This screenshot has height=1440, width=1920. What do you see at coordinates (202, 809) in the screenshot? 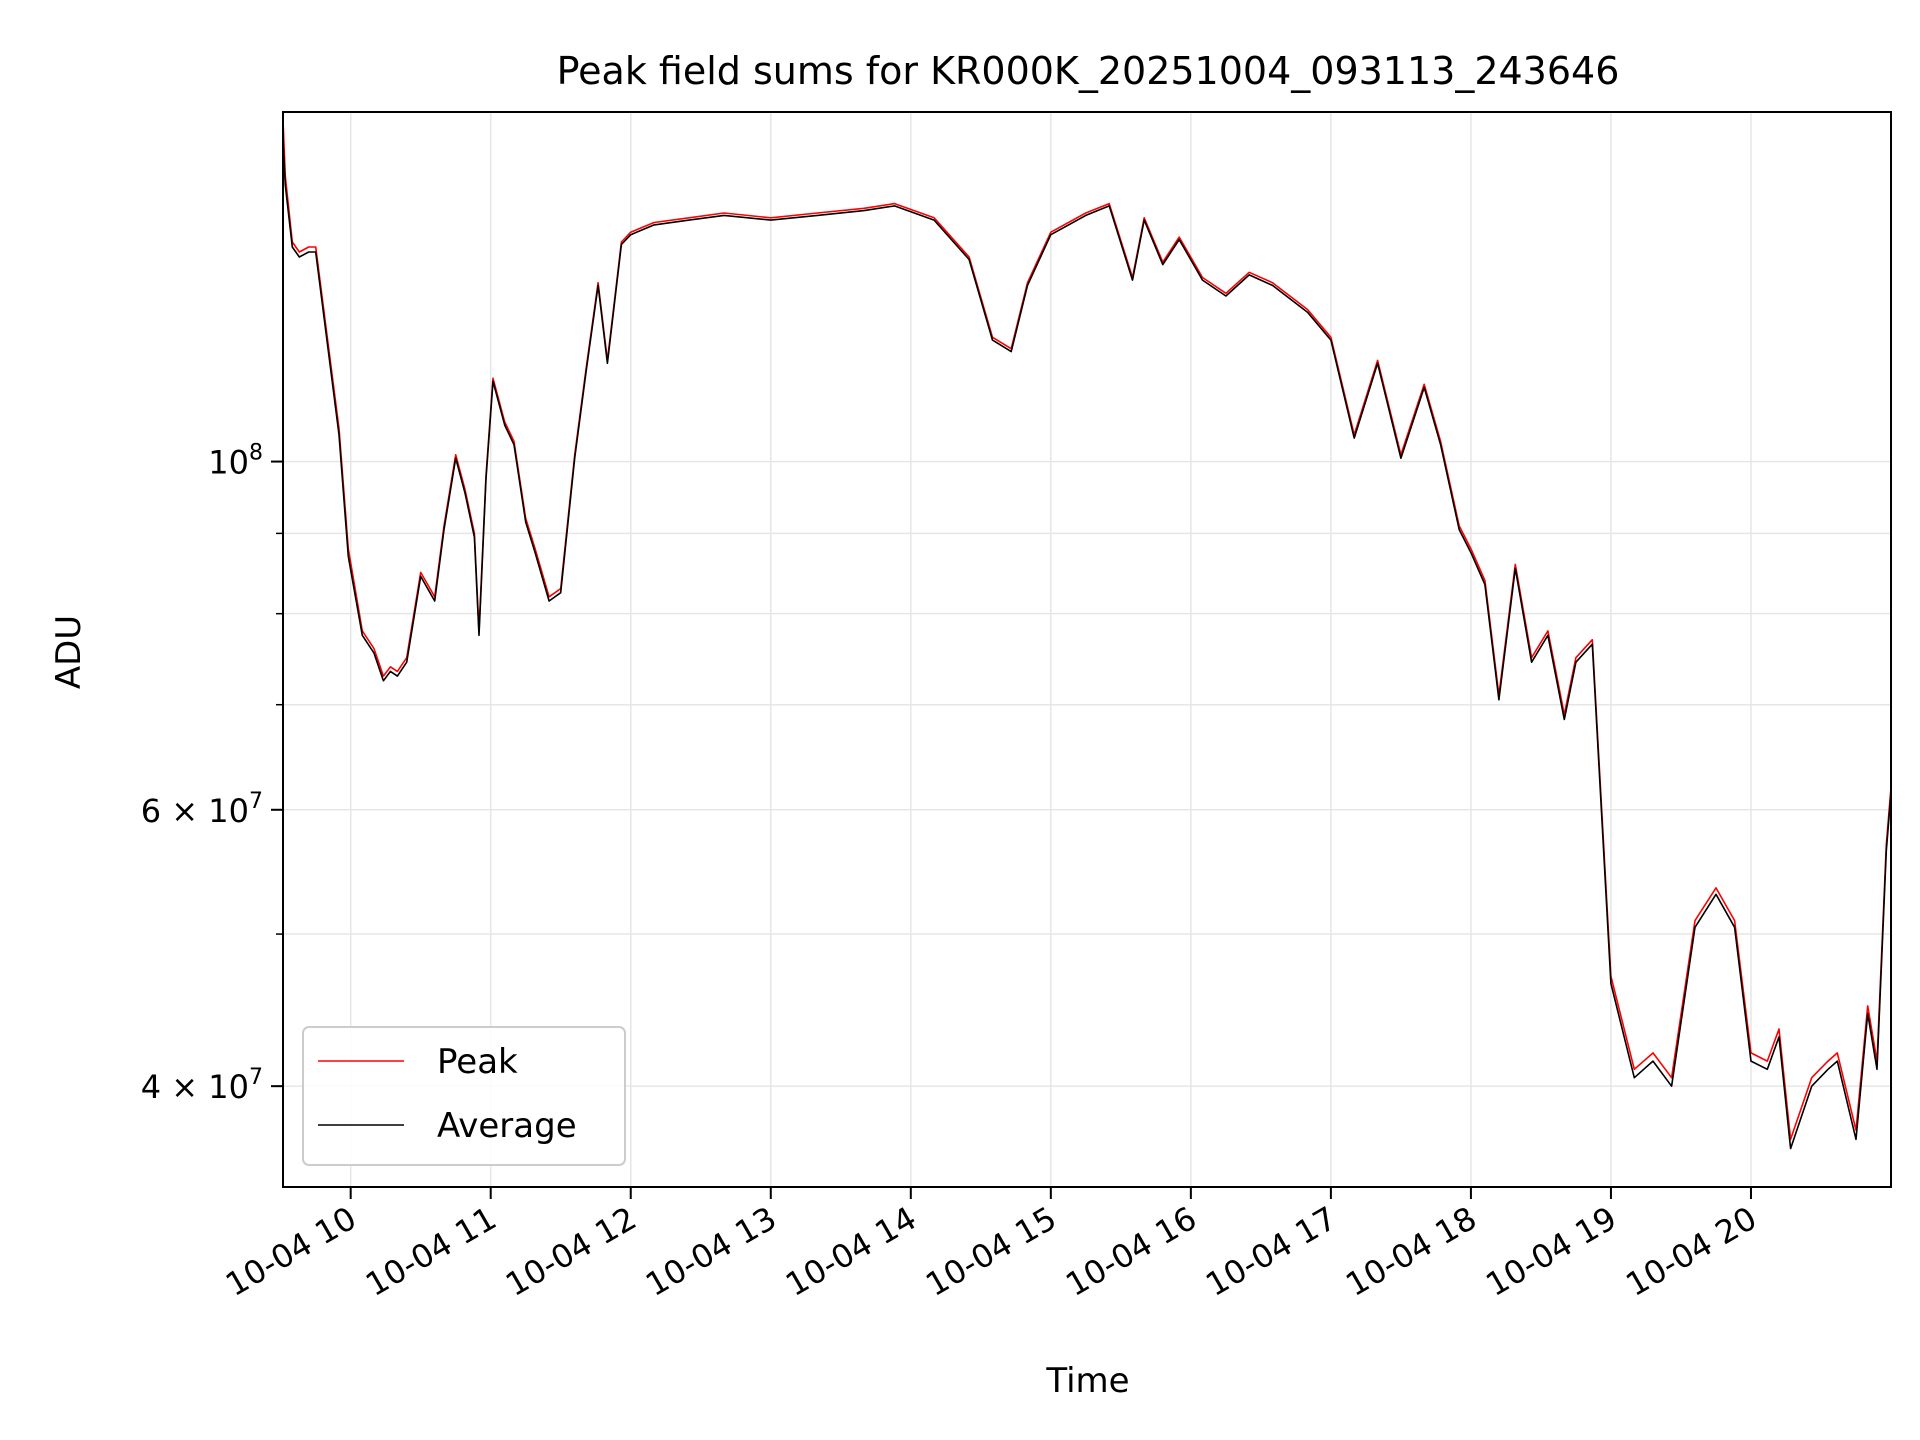
I see `y-tick-label: 6 × 107` at bounding box center [202, 809].